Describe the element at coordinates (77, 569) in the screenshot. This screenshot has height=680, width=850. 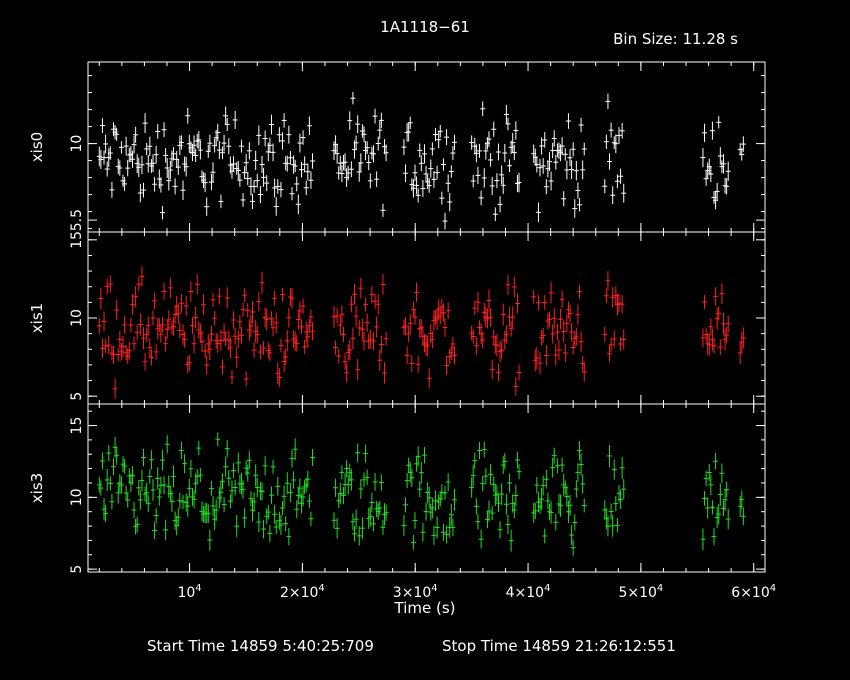
I see `y-tick-label: 5` at that location.